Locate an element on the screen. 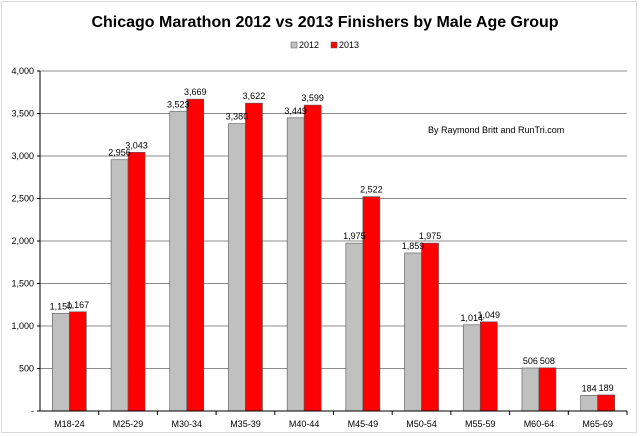 Image resolution: width=640 pixels, height=436 pixels. data-label-2013-M30-34: 3,669 is located at coordinates (195, 92).